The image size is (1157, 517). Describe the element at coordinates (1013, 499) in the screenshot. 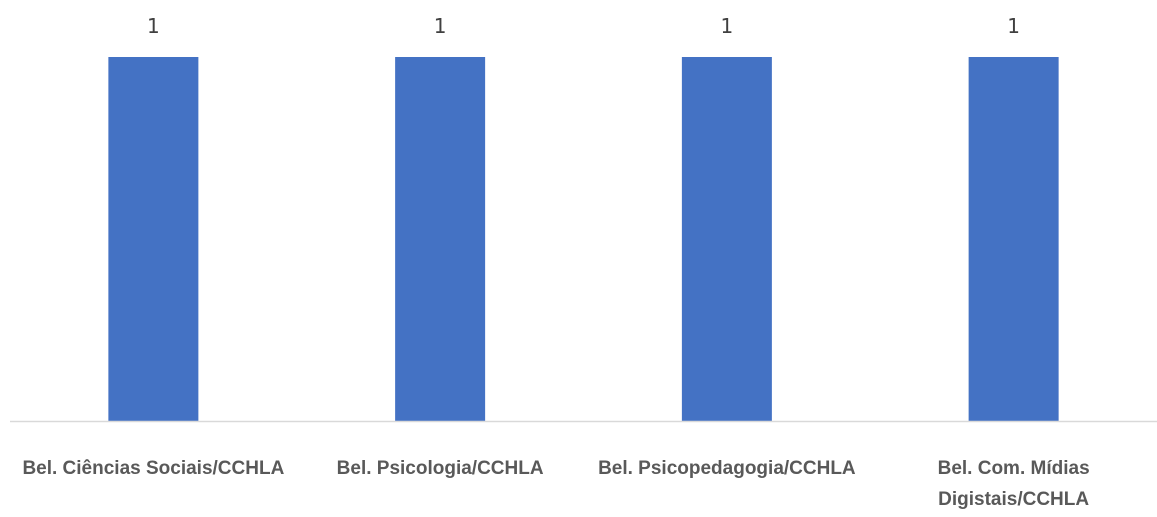

I see `category-label-4-line-2: Digistais/CCHLA` at that location.